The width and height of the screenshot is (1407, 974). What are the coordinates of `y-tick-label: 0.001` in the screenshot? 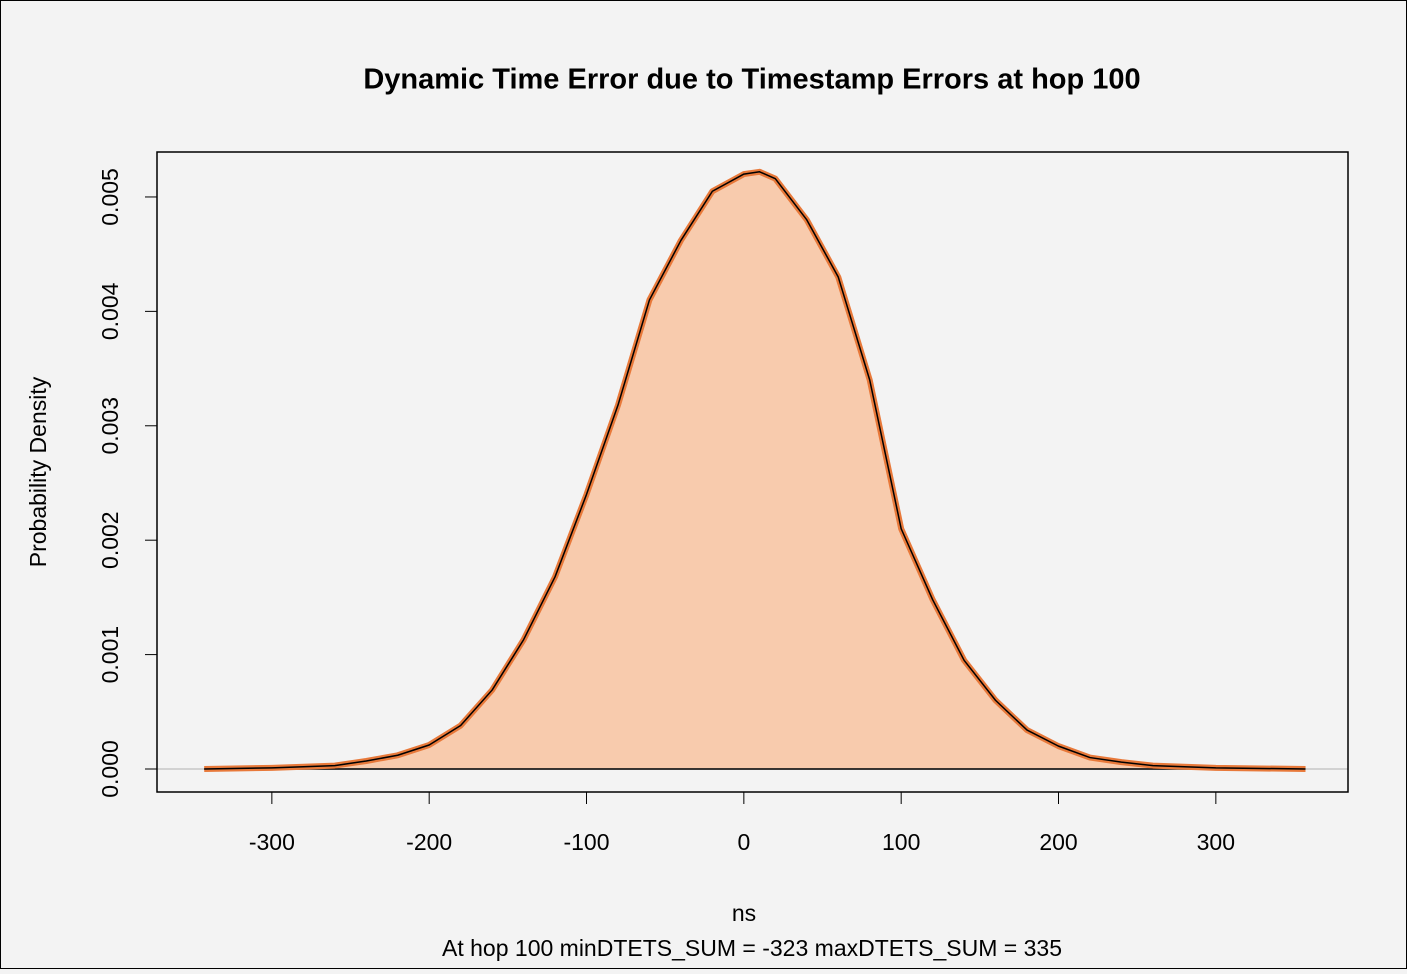 It's located at (110, 655).